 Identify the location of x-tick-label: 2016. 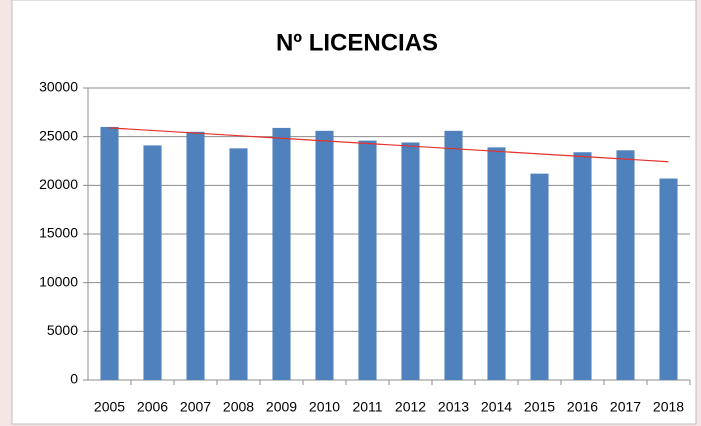
(582, 407).